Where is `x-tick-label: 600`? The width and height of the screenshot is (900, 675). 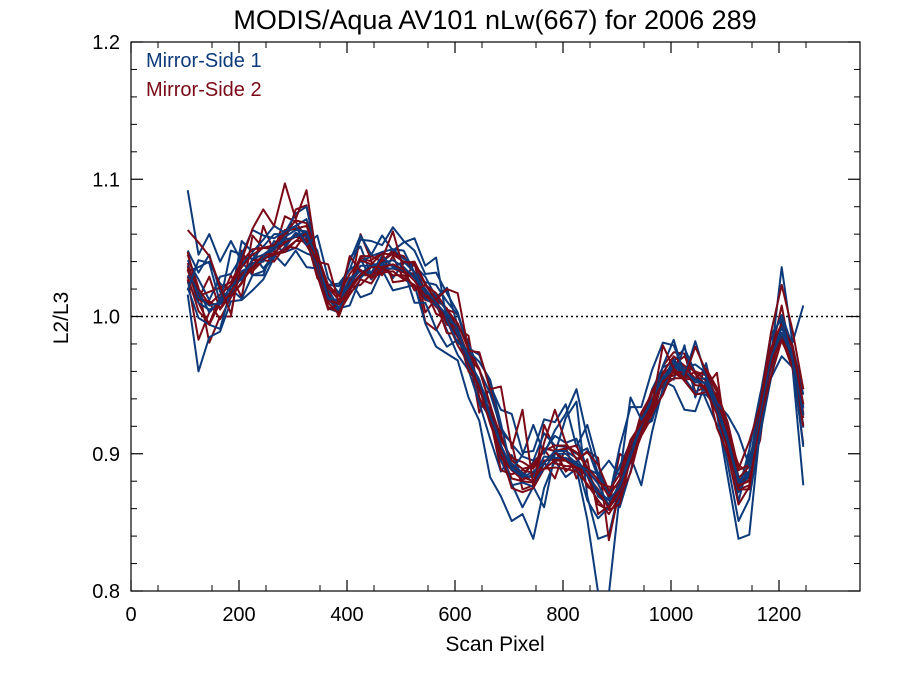 x-tick-label: 600 is located at coordinates (454, 615).